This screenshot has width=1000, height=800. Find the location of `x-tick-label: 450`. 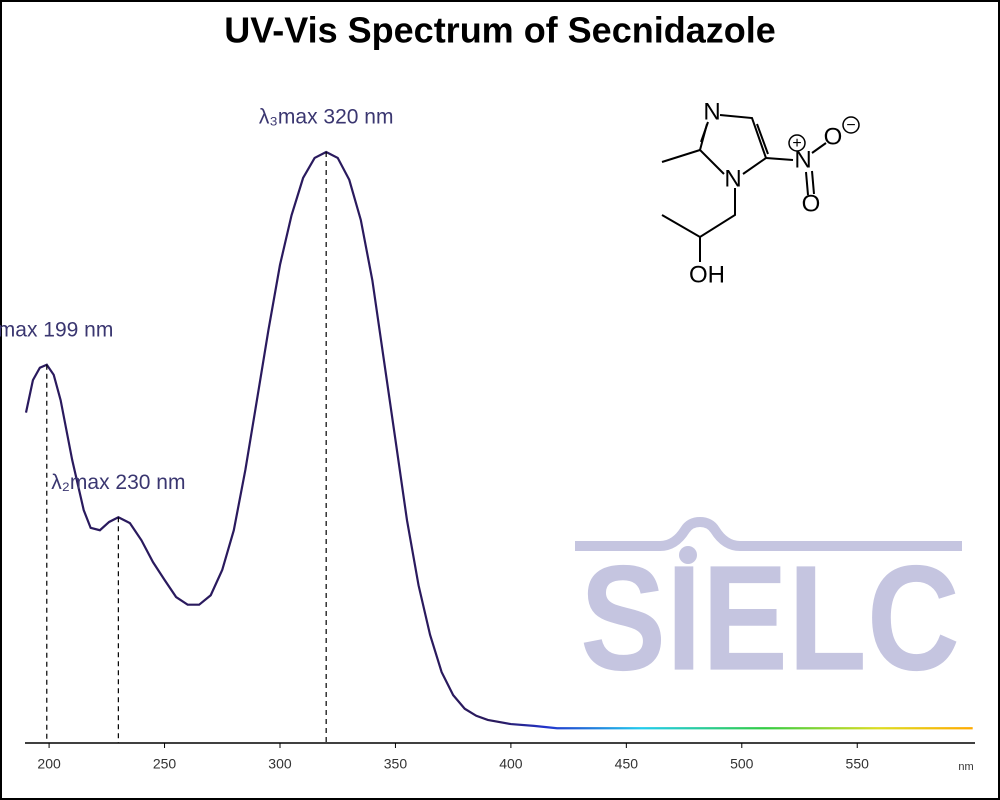

x-tick-label: 450 is located at coordinates (627, 764).